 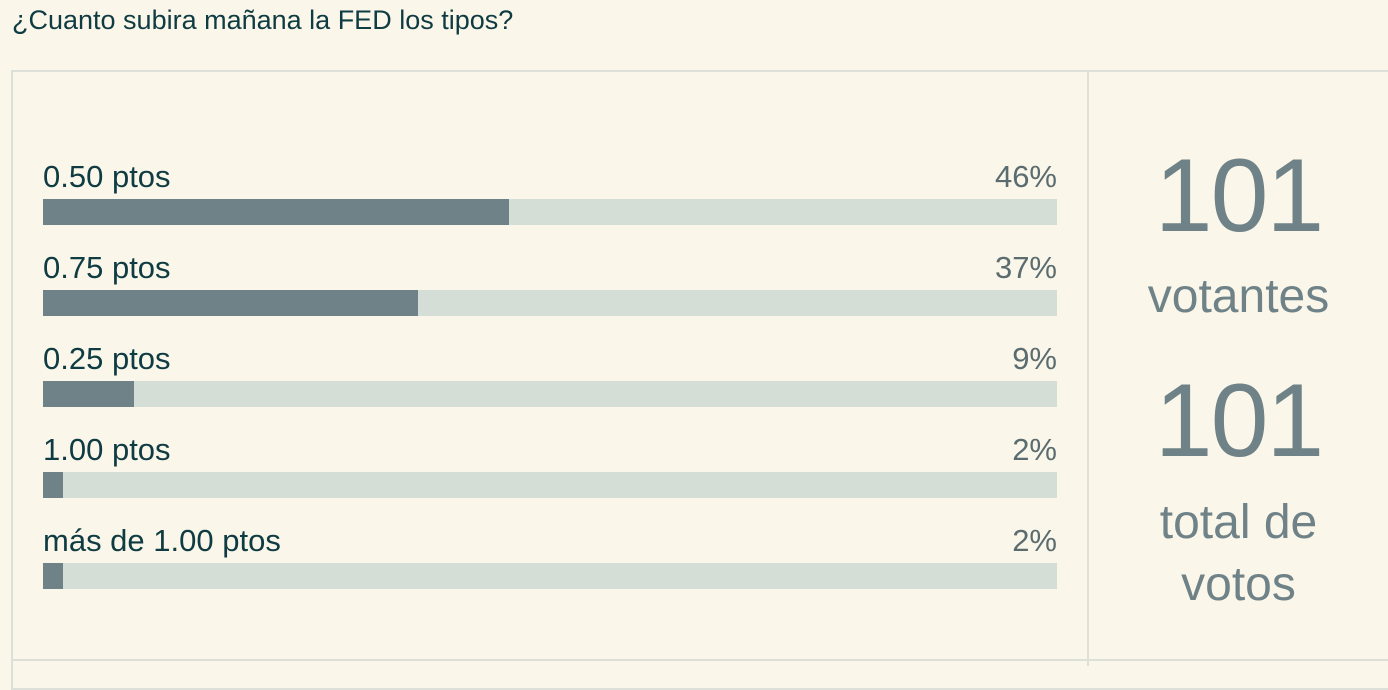 What do you see at coordinates (1239, 196) in the screenshot?
I see `voters-count: 101` at bounding box center [1239, 196].